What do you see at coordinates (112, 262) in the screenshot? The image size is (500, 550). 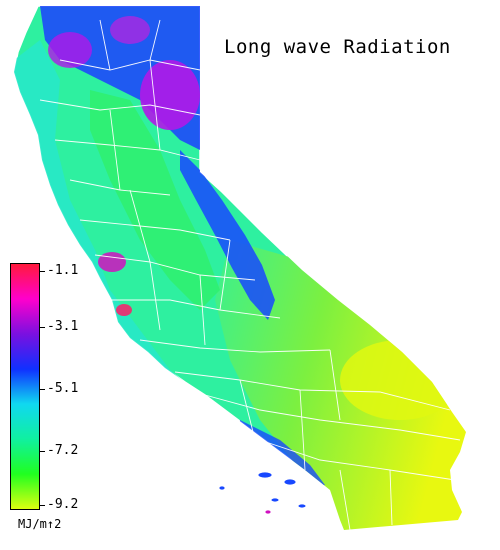 I see `bay-area` at bounding box center [112, 262].